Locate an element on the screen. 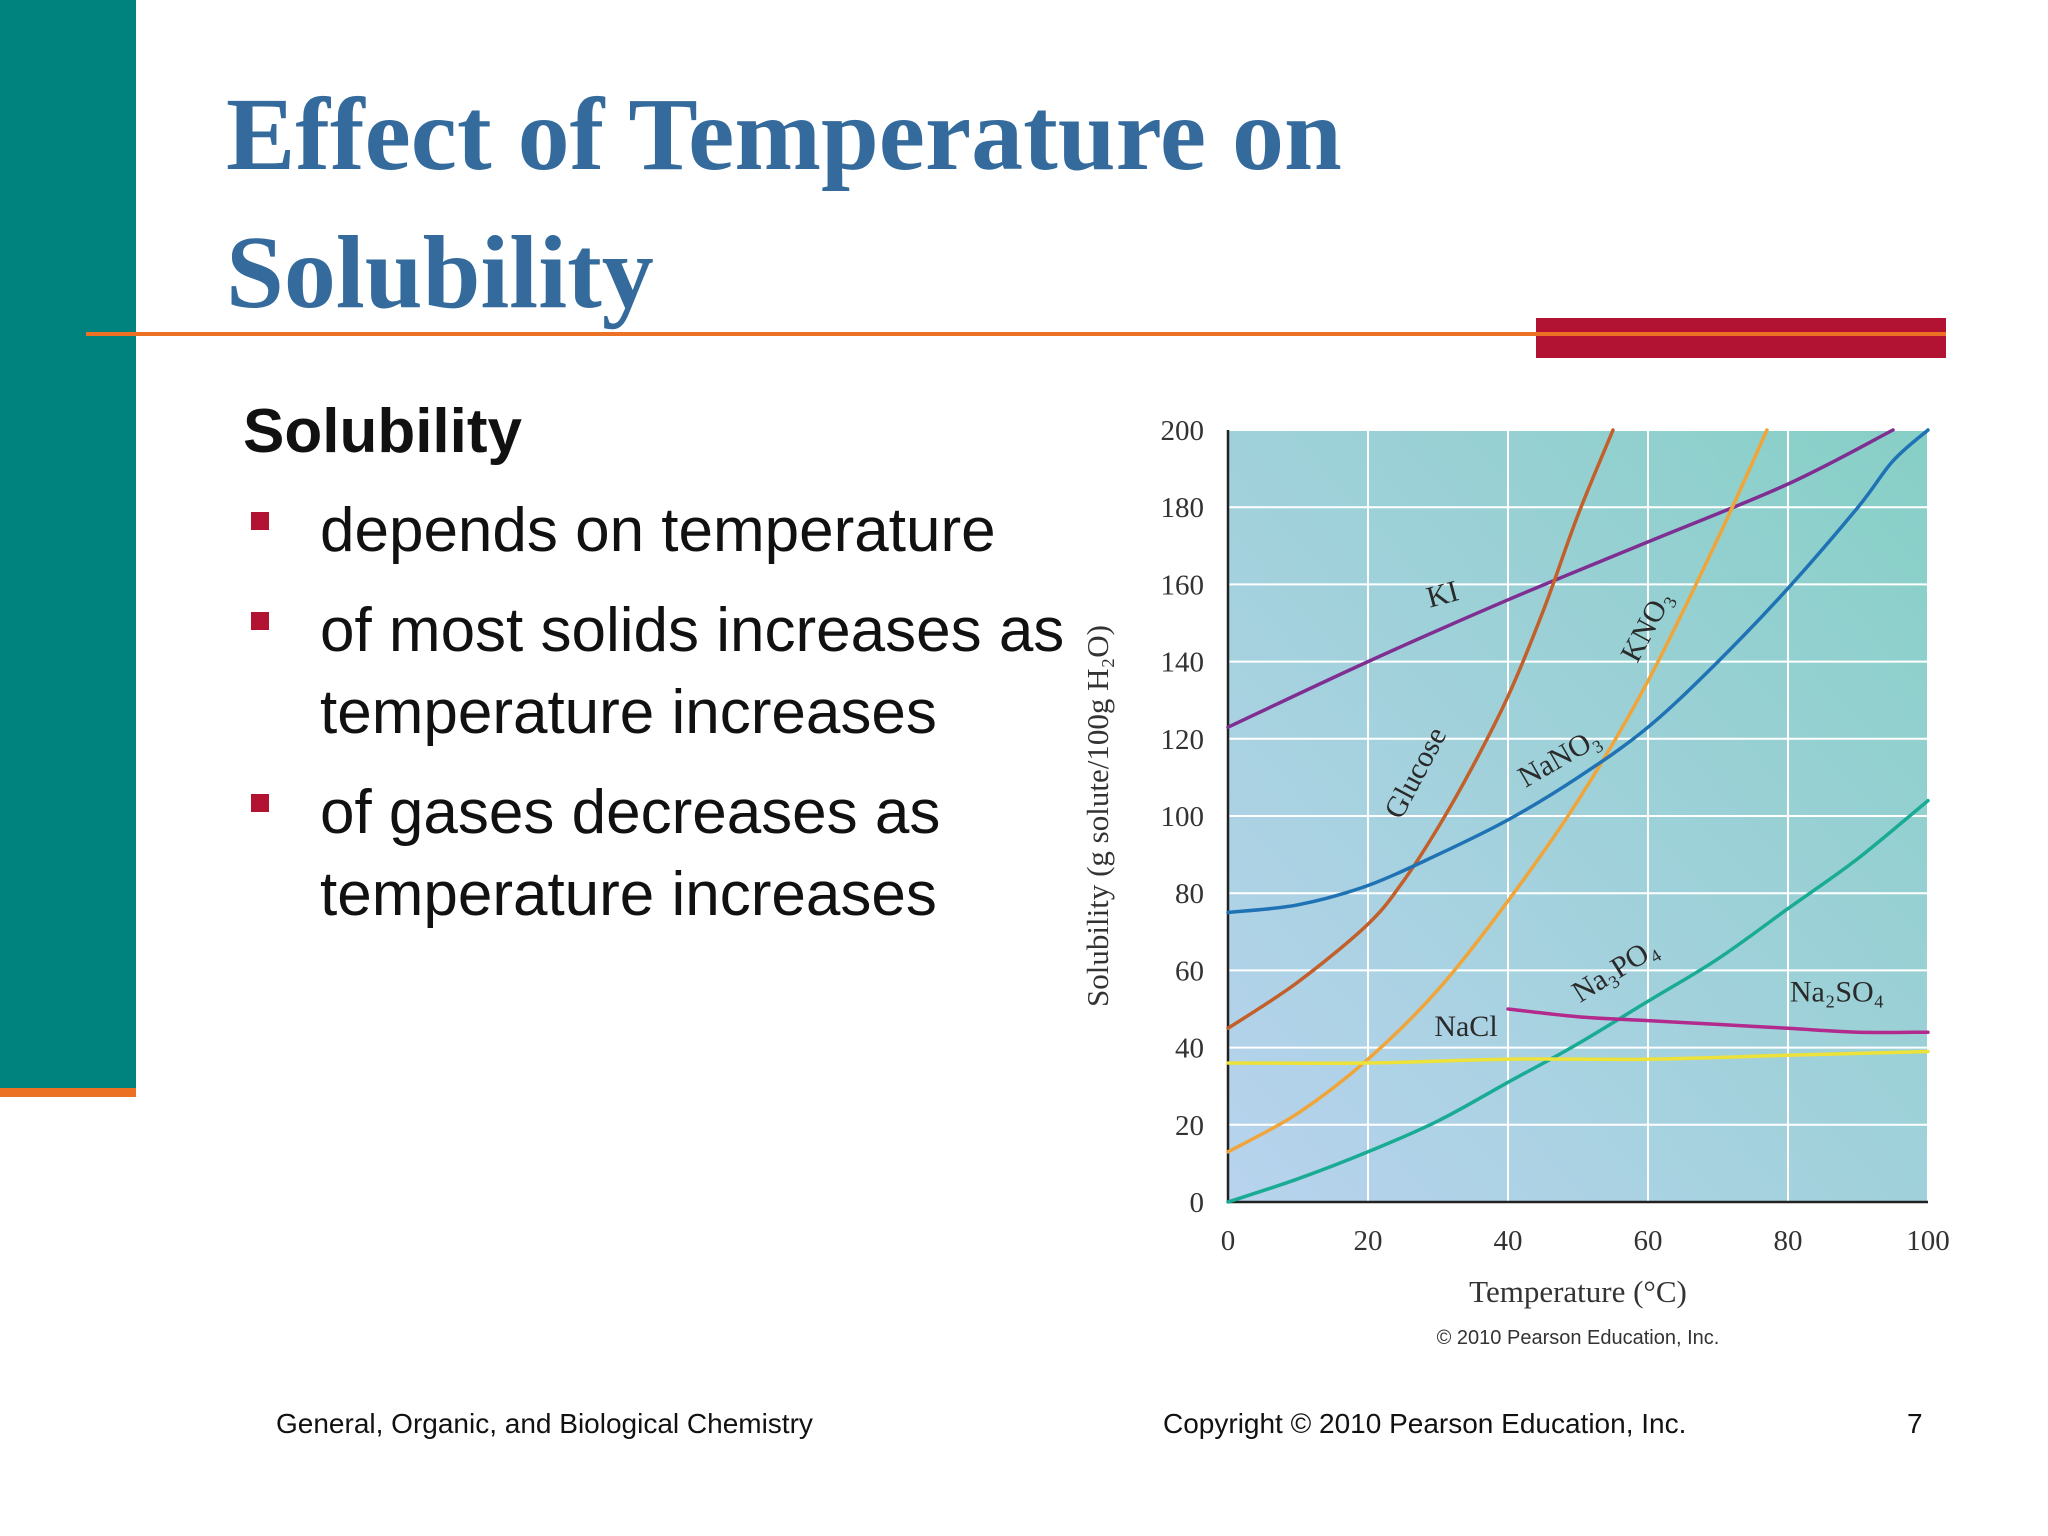  chart-credit: © 2010 Pearson Education, Inc. is located at coordinates (1578, 1338).